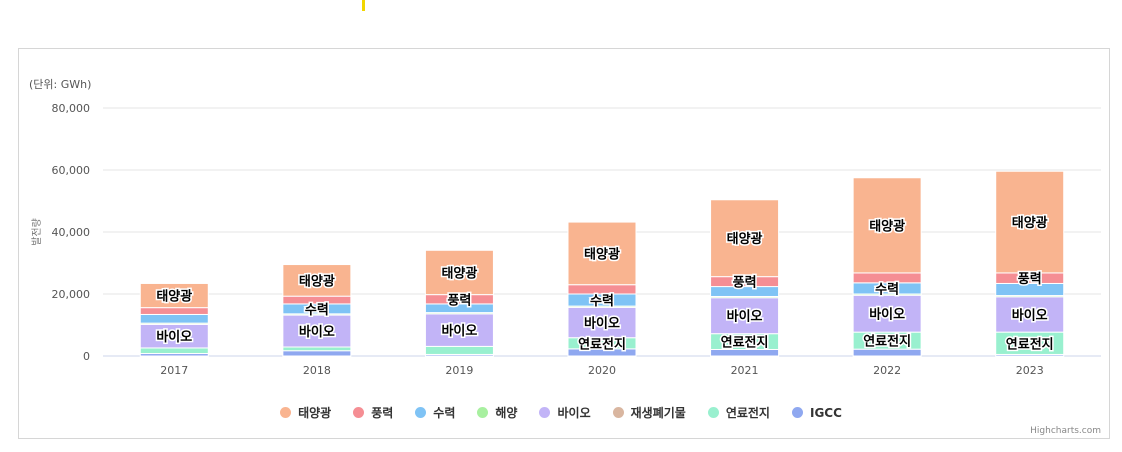 This screenshot has width=1122, height=452. What do you see at coordinates (71, 232) in the screenshot?
I see `y-tick-label: 40,000` at bounding box center [71, 232].